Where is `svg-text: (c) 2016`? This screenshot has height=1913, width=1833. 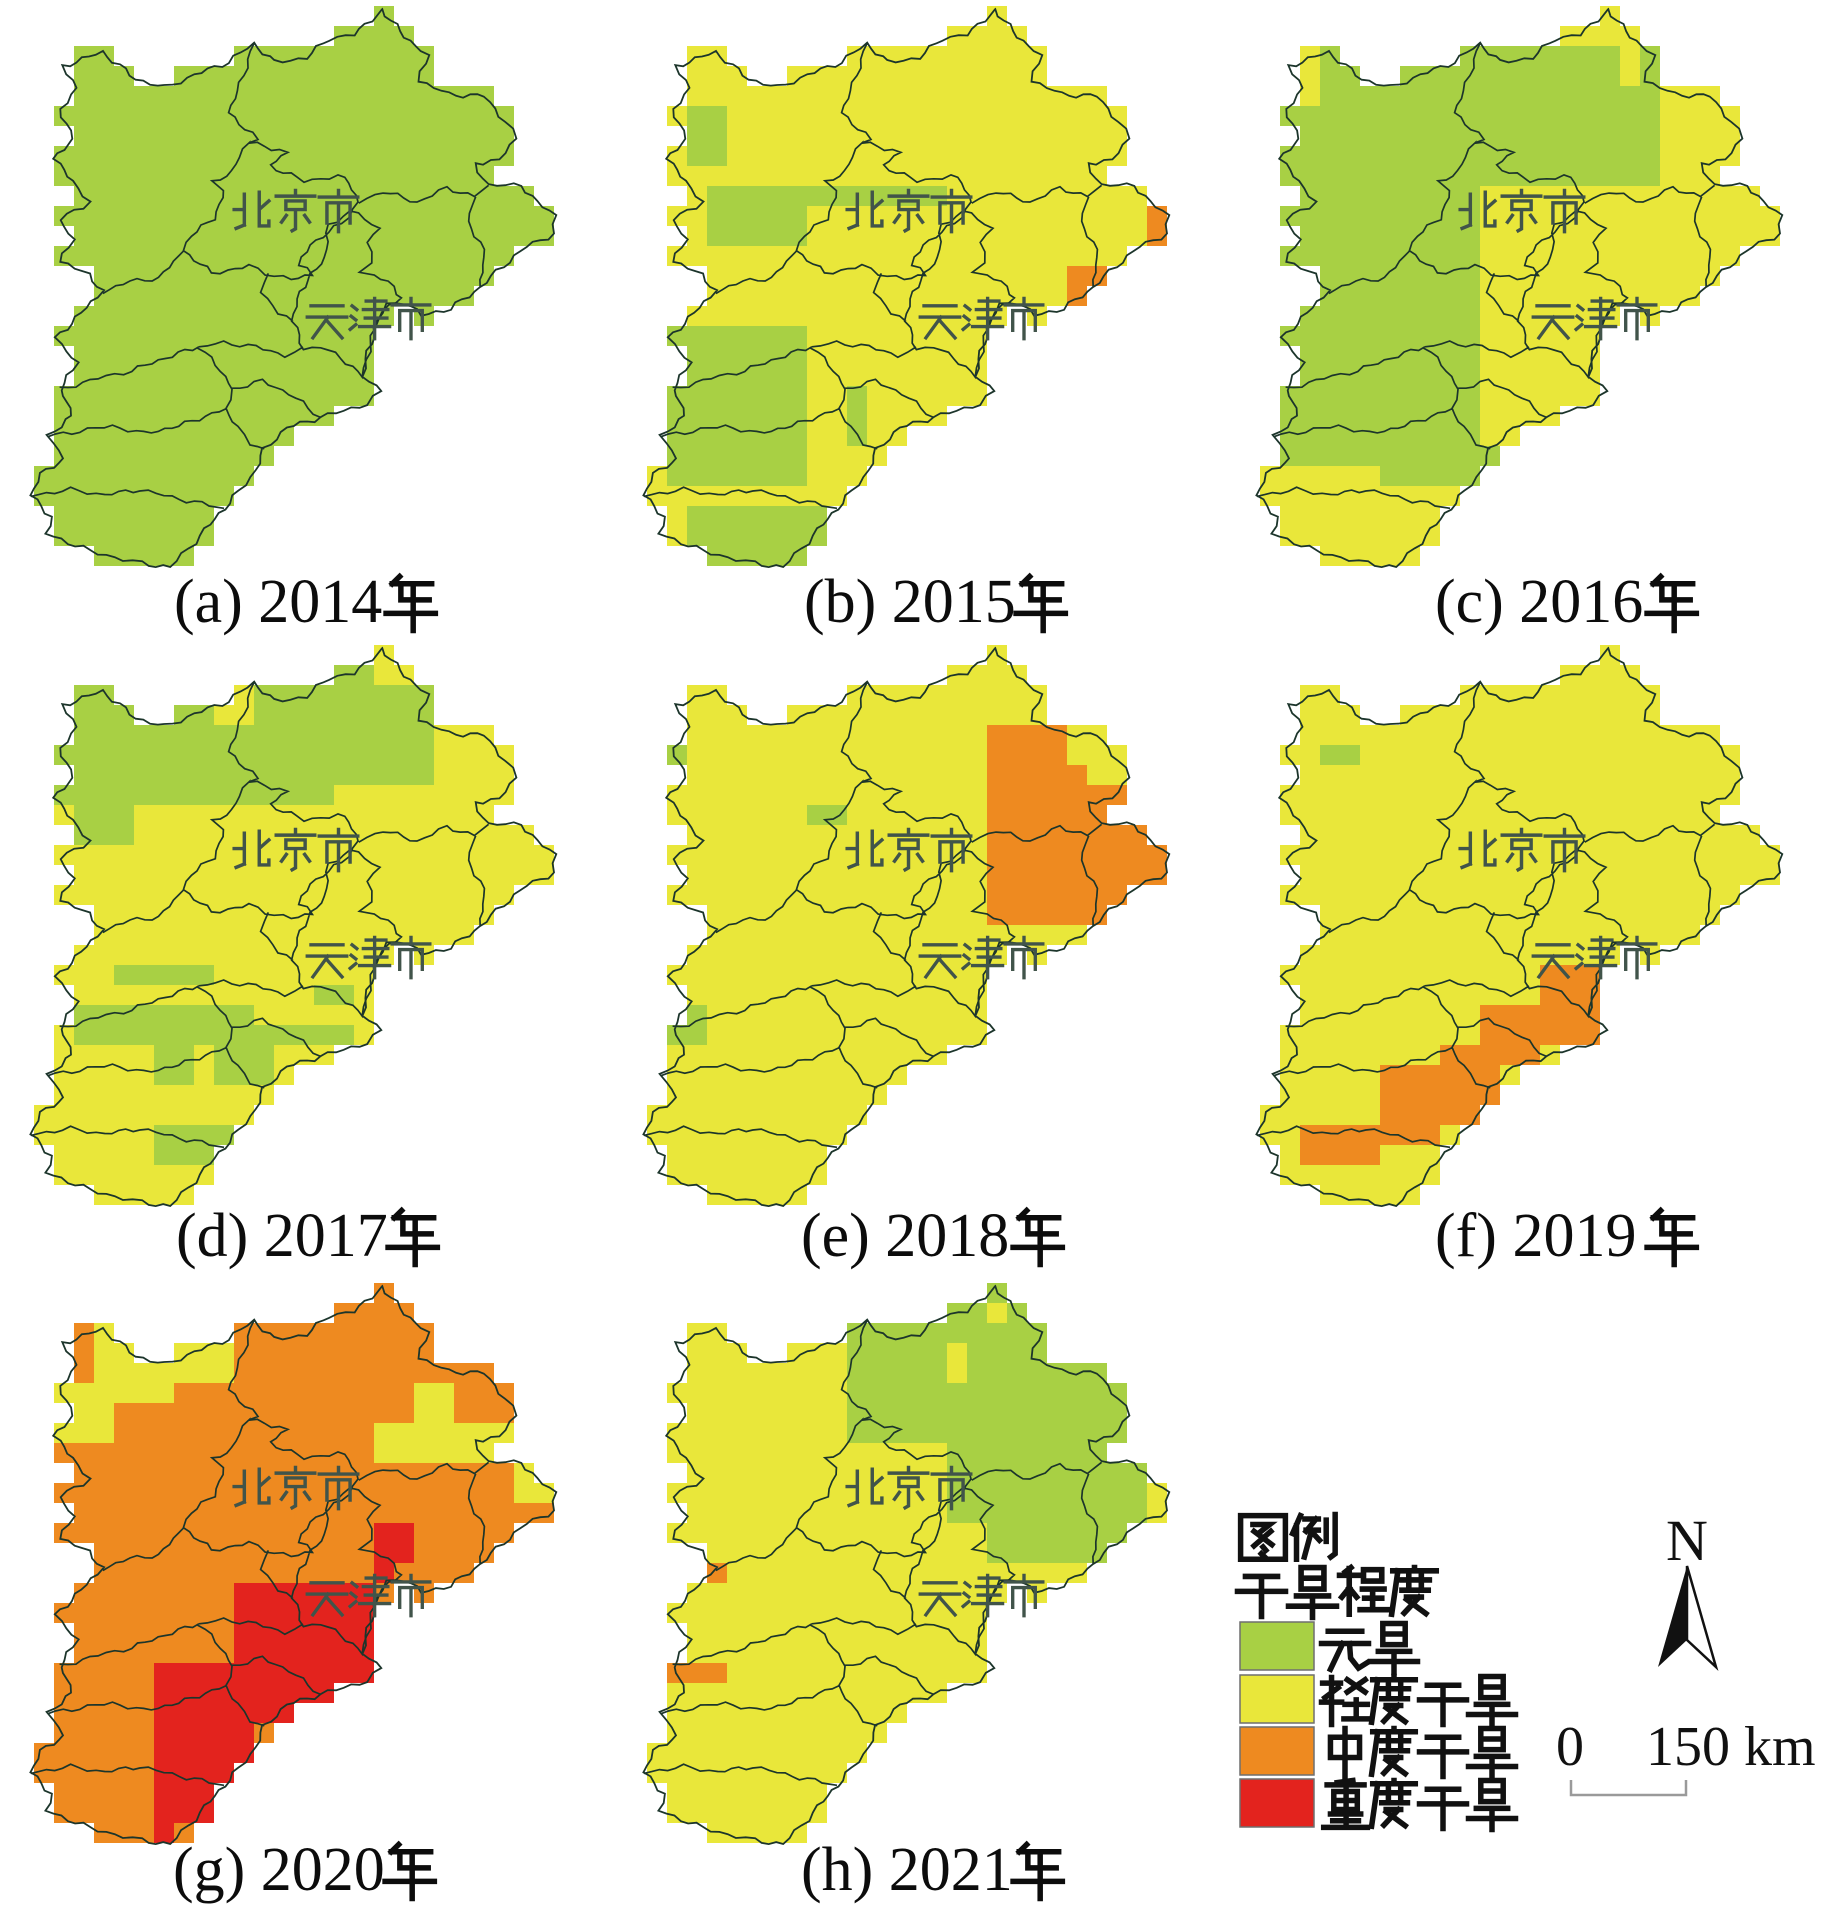 svg-text: (c) 2016 is located at coordinates (1539, 602).